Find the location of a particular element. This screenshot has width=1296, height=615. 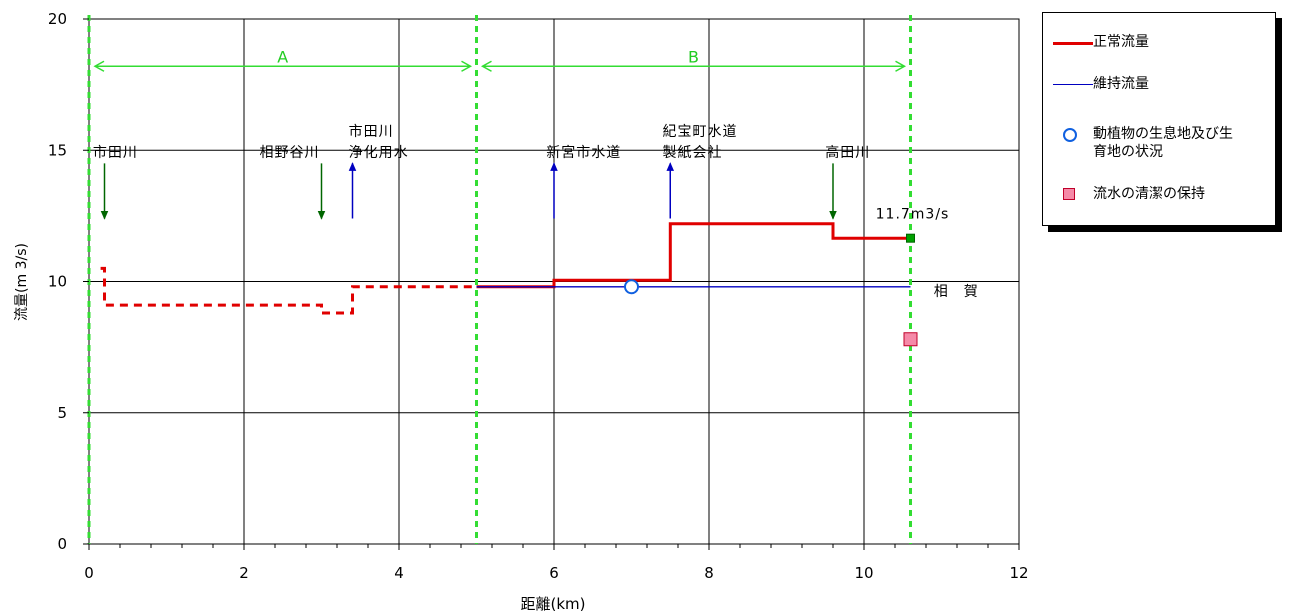

annotation-label: 新宮市水道 is located at coordinates (583, 152).